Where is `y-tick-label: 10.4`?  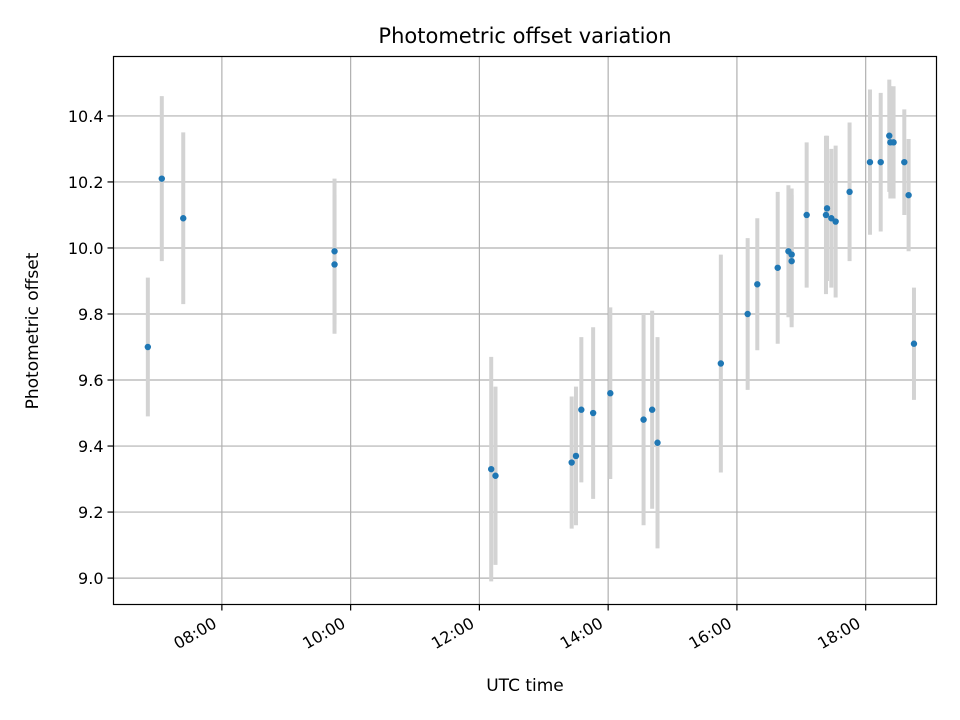 y-tick-label: 10.4 is located at coordinates (86, 116).